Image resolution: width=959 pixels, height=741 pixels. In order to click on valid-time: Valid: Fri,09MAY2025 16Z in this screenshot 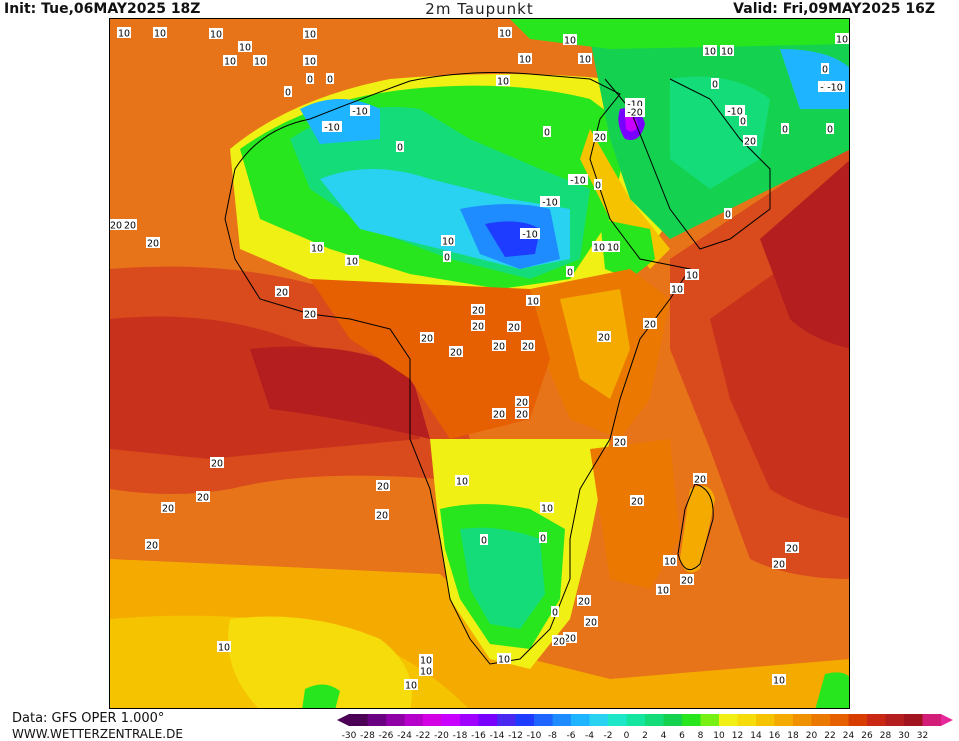, I will do `click(834, 9)`.